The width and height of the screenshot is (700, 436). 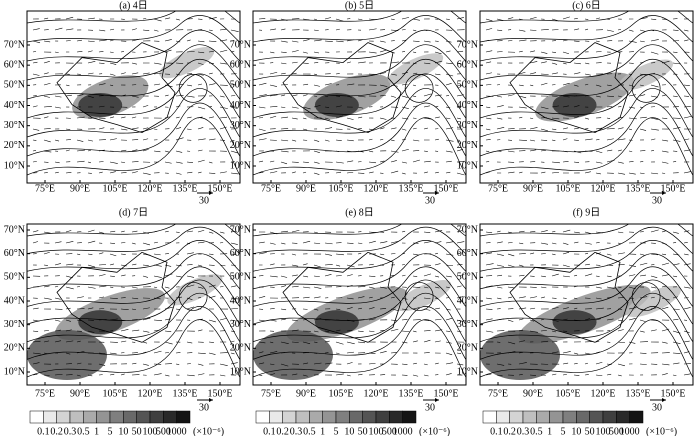 I want to click on map-content, so click(x=359, y=302).